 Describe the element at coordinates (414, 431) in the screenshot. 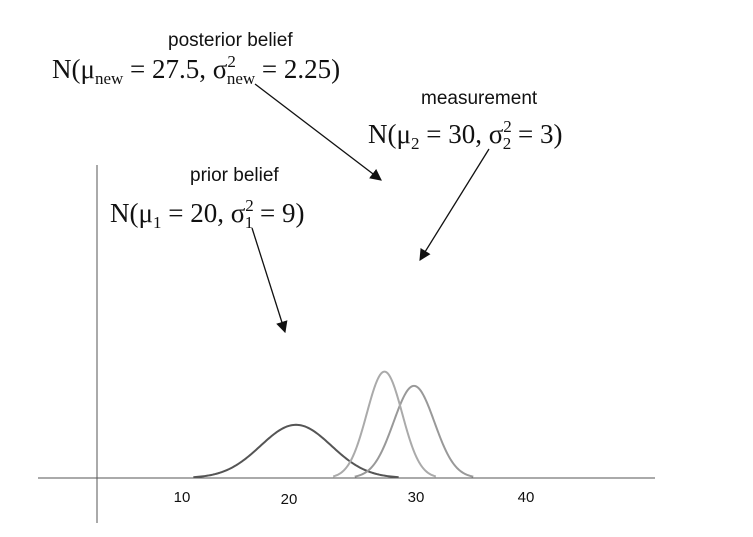

I see `measurement-curve` at that location.